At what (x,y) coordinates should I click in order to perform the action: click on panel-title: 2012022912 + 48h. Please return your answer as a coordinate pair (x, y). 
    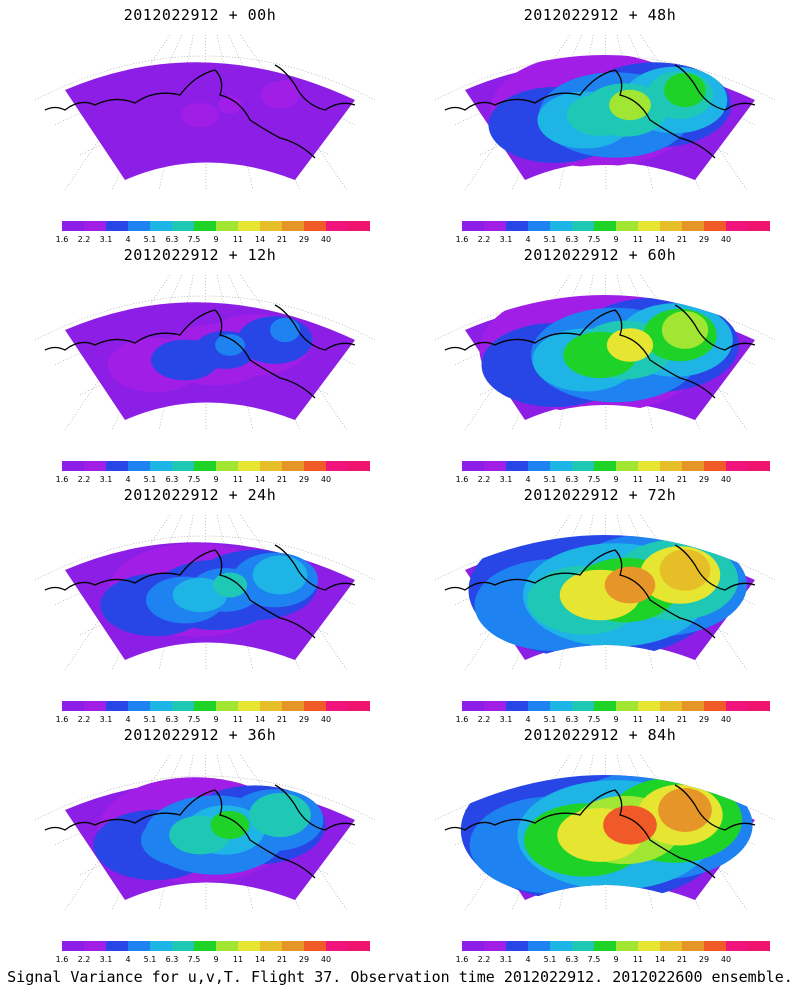
    Looking at the image, I should click on (600, 15).